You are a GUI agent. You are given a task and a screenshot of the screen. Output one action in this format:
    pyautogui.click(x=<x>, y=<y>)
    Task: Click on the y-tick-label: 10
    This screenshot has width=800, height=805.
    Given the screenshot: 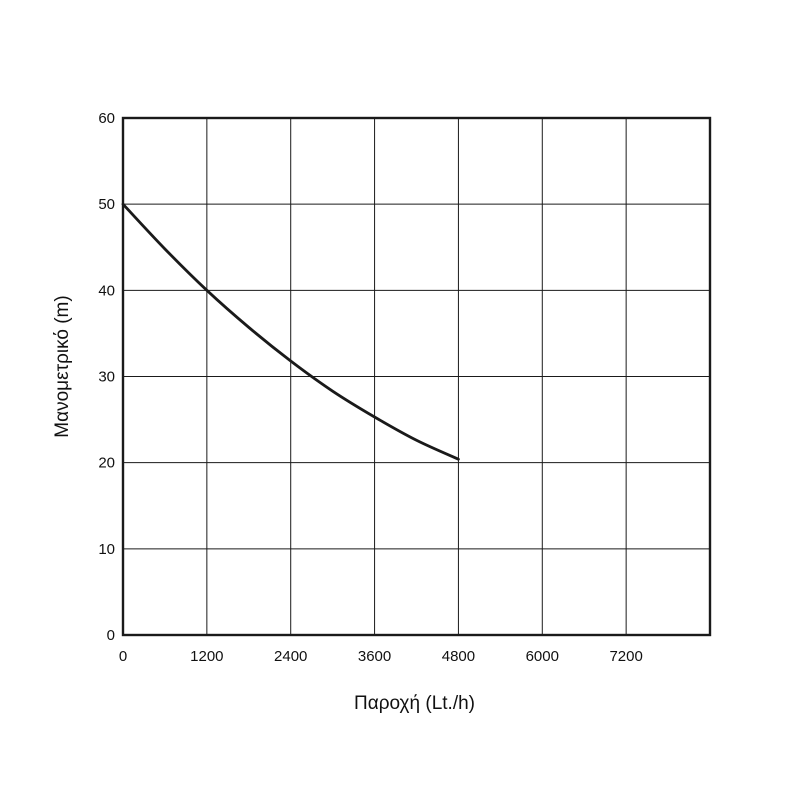 What is the action you would take?
    pyautogui.click(x=106, y=549)
    